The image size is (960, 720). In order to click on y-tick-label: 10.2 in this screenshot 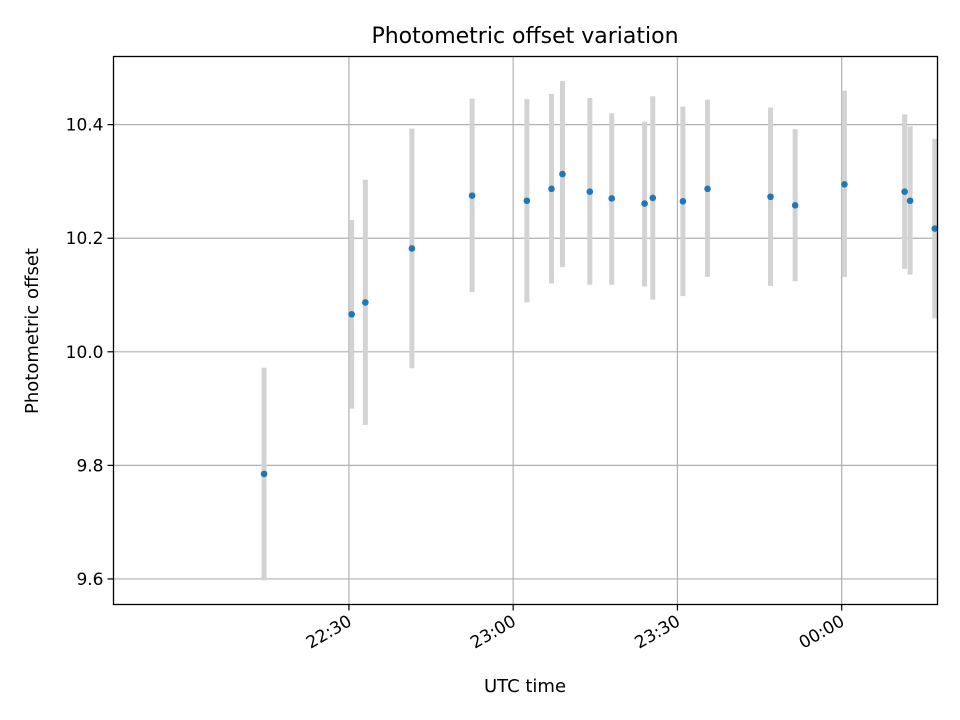, I will do `click(85, 239)`.